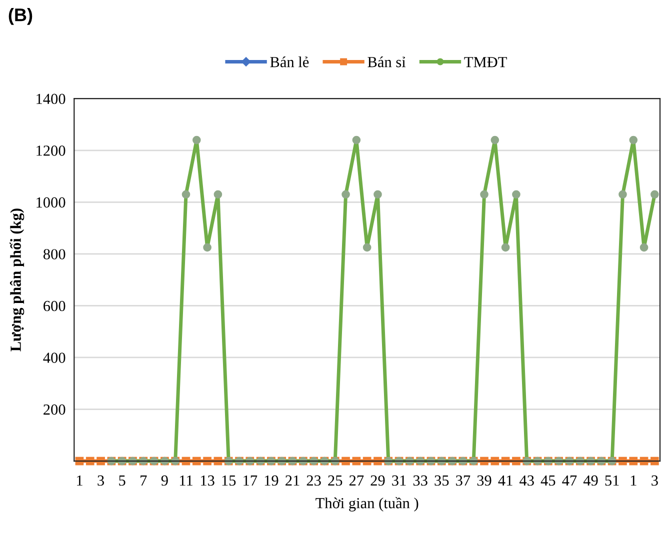 The height and width of the screenshot is (533, 662). Describe the element at coordinates (54, 357) in the screenshot. I see `y-tick-label: 400` at that location.